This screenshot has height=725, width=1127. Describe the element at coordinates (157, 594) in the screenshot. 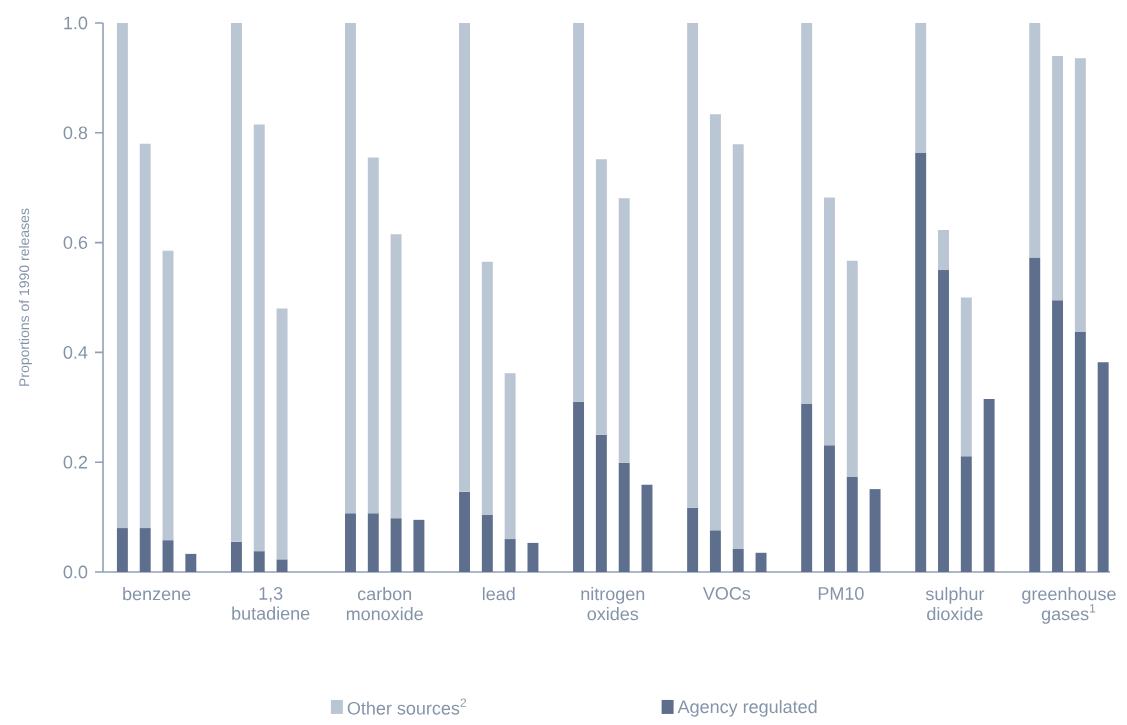

I see `x-tick-label: benzene` at that location.